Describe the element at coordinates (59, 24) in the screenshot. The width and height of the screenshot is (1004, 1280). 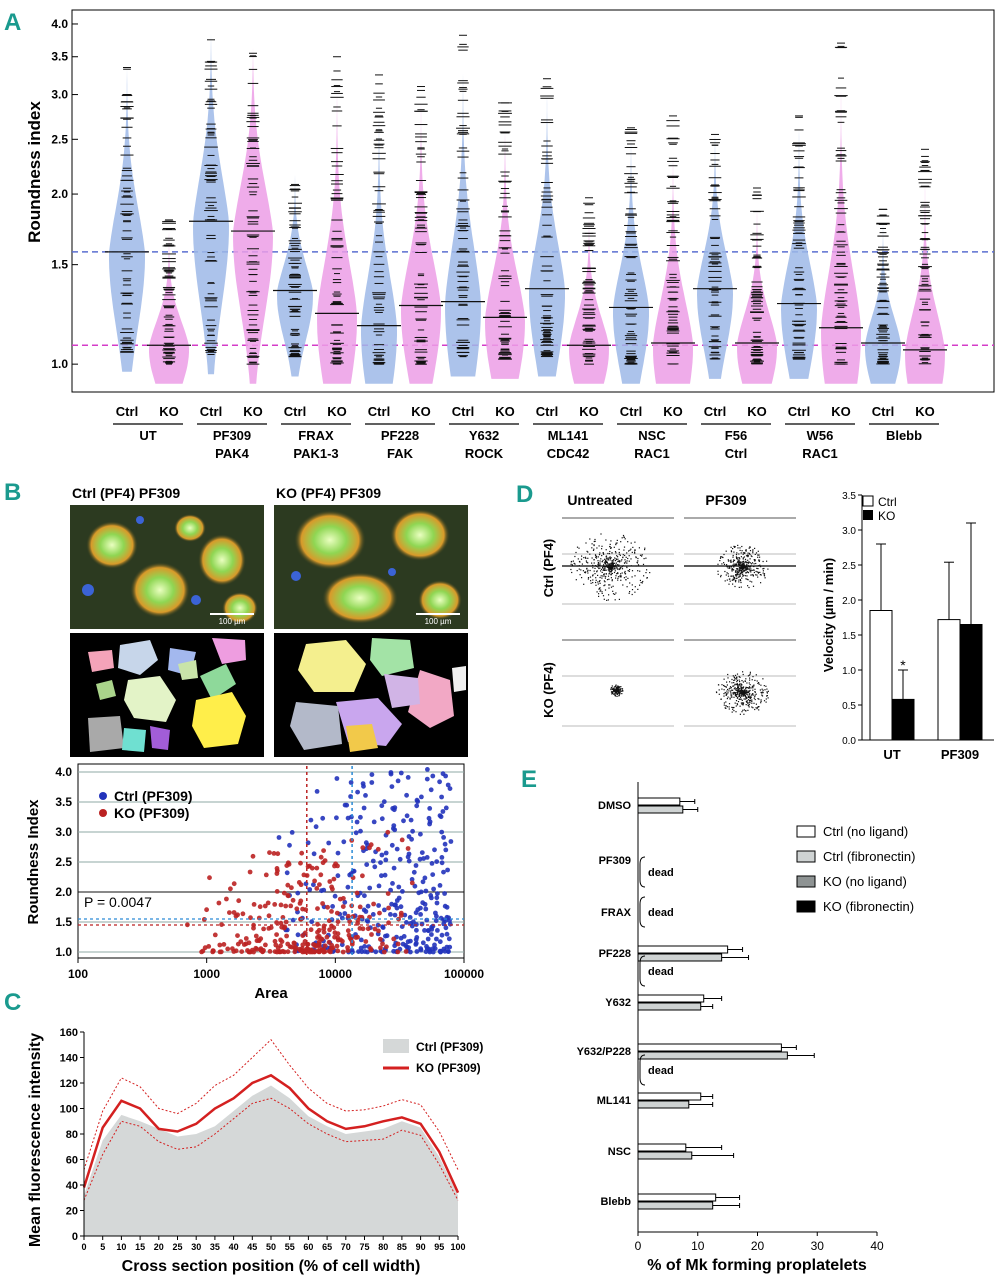
I see `panel-a-ytick-label: 4.0` at that location.